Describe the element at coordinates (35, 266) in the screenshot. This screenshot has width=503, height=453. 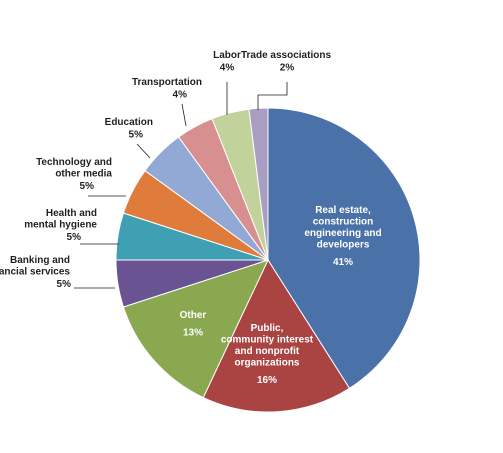
I see `slice-label-banking-and-financial-services: Banking andfinancial services` at that location.